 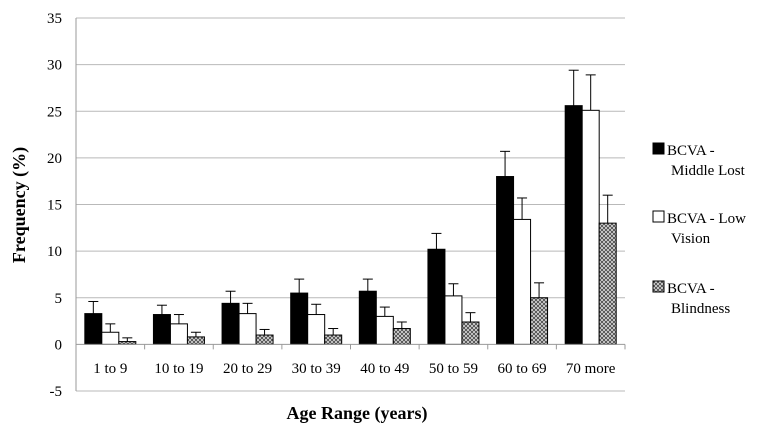 What do you see at coordinates (700, 309) in the screenshot?
I see `legend-label: Blindness` at bounding box center [700, 309].